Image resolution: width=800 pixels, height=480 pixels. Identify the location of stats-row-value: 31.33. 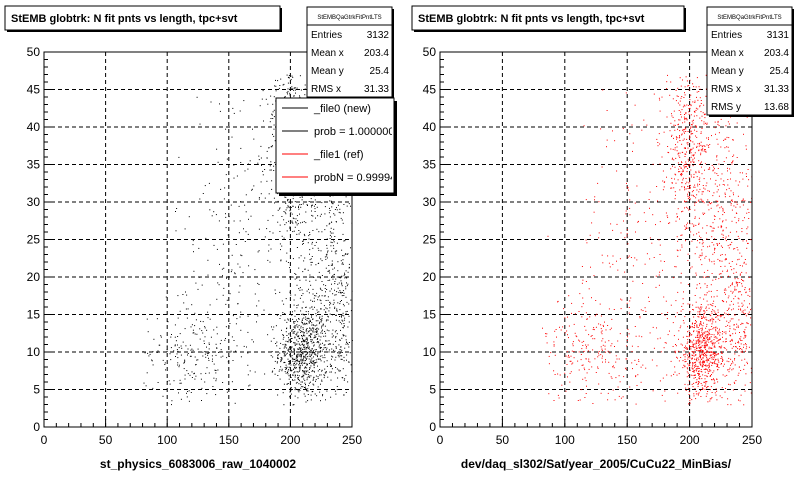
(376, 89).